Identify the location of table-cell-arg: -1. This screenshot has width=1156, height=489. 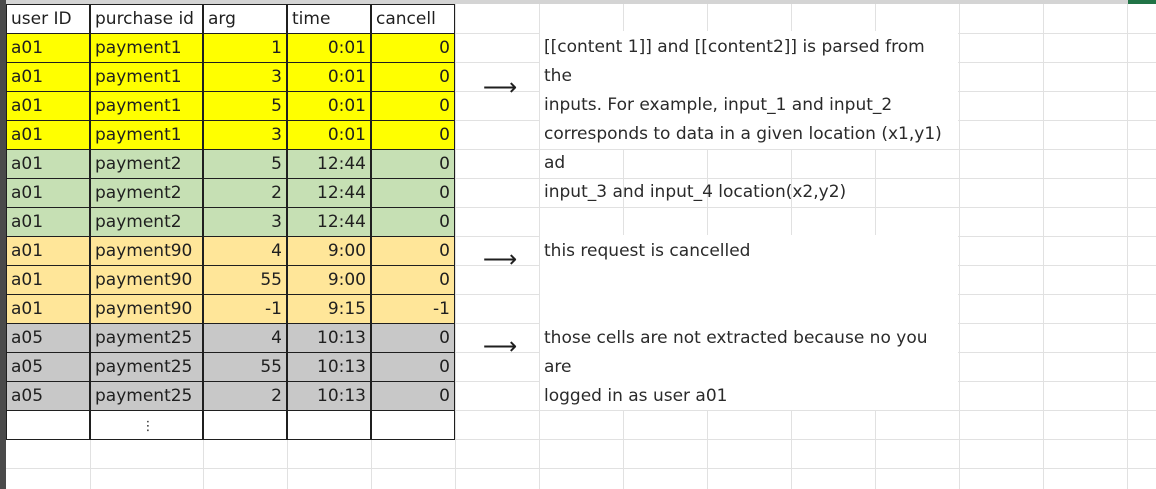
(245, 309).